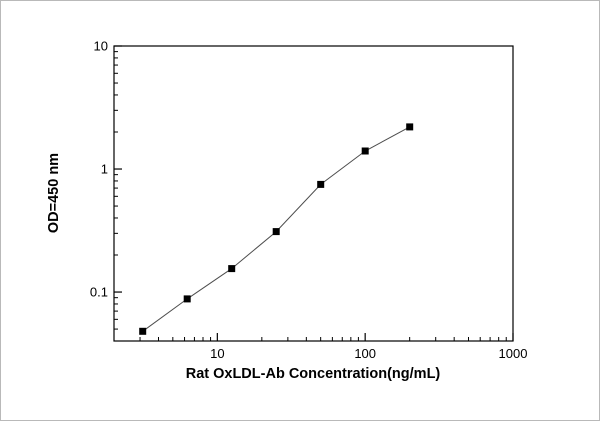 The image size is (600, 421). I want to click on x-tick-label: 1000, so click(513, 353).